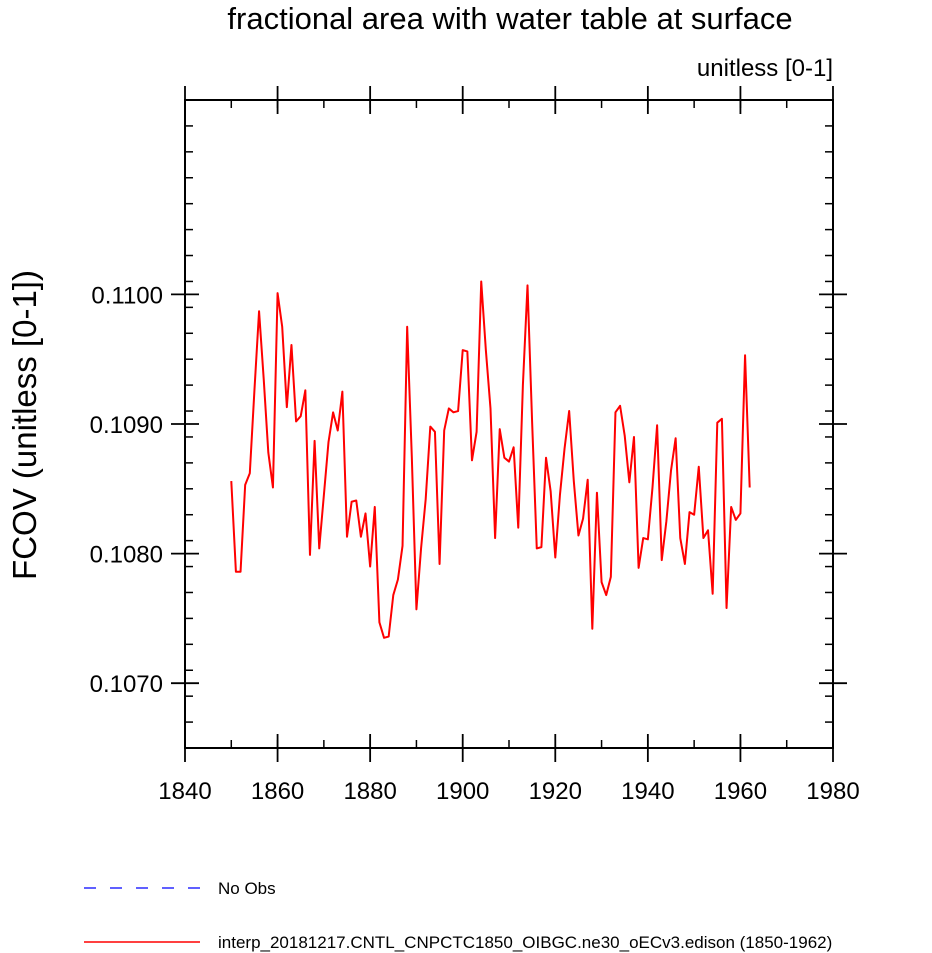  I want to click on units-label: unitless [0-1], so click(765, 68).